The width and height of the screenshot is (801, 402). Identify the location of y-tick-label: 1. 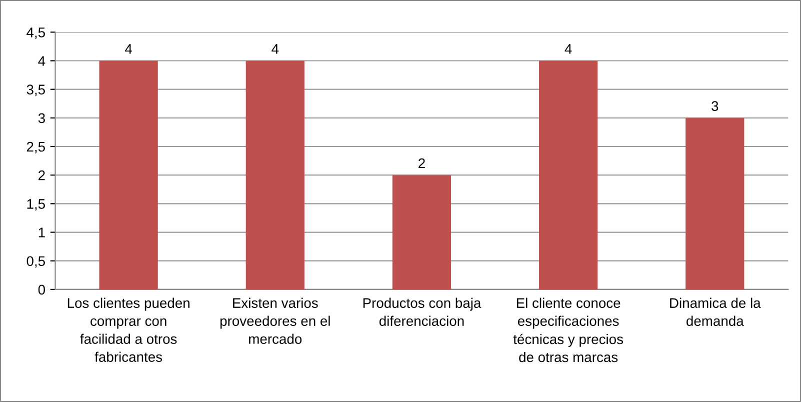
(41, 233).